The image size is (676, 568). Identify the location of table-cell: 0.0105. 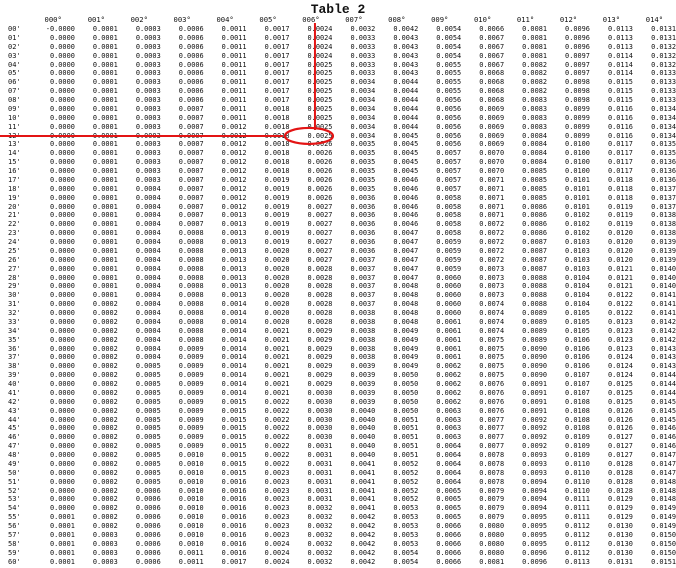
(577, 321).